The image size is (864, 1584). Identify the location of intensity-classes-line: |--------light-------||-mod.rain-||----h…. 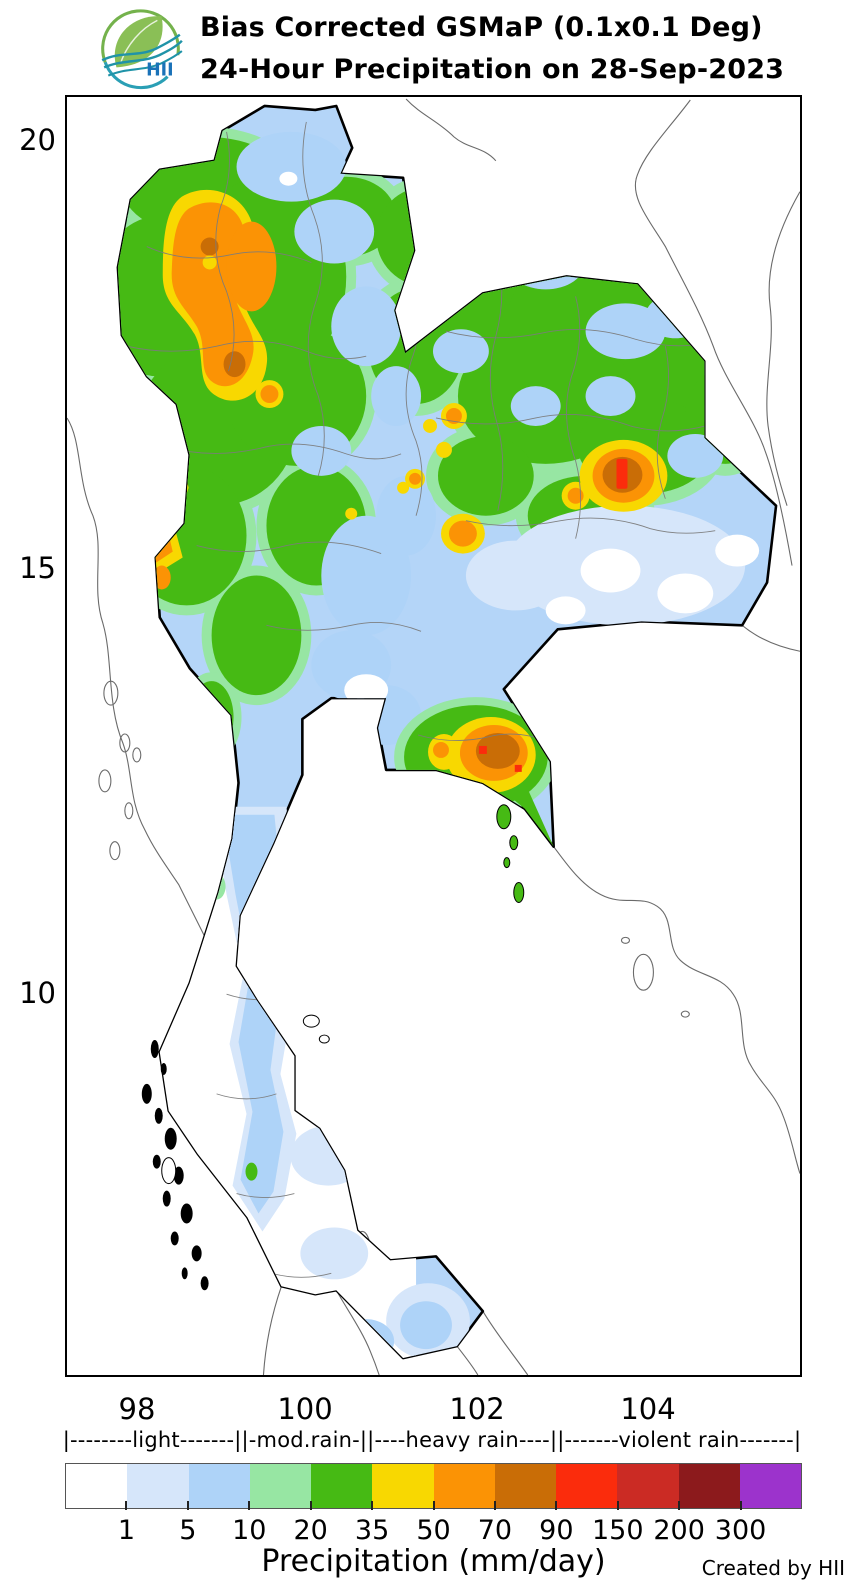
(432, 1440).